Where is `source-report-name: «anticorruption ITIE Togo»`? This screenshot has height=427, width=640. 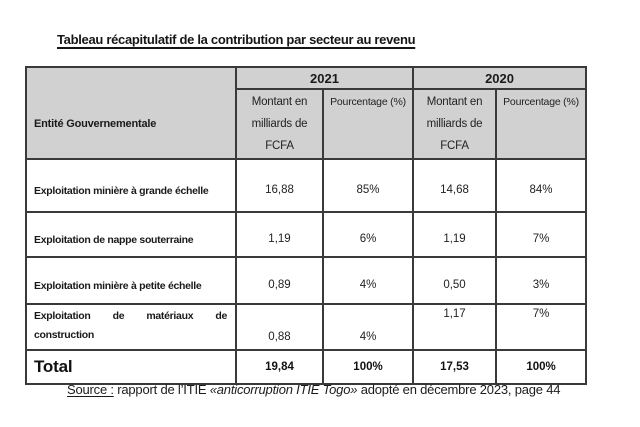 source-report-name: «anticorruption ITIE Togo» is located at coordinates (283, 389).